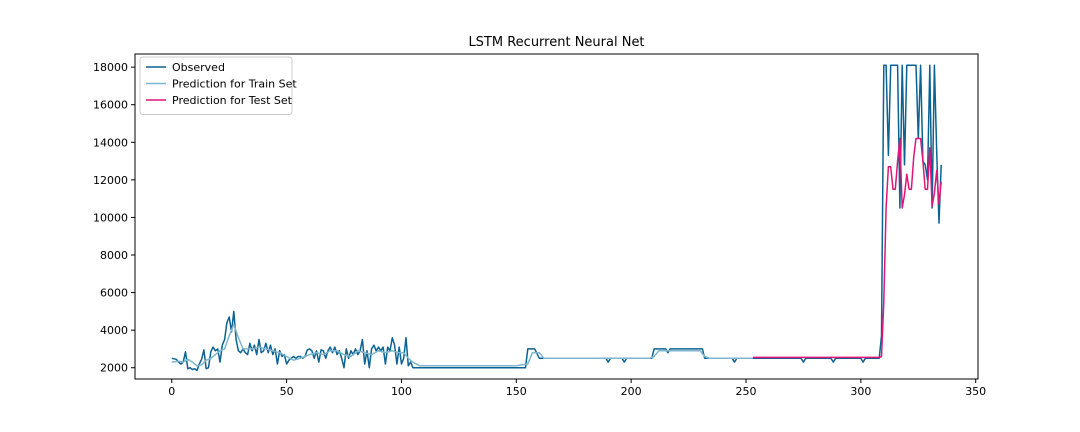 This screenshot has height=432, width=1080. What do you see at coordinates (114, 255) in the screenshot?
I see `y-tick-label: 8000` at bounding box center [114, 255].